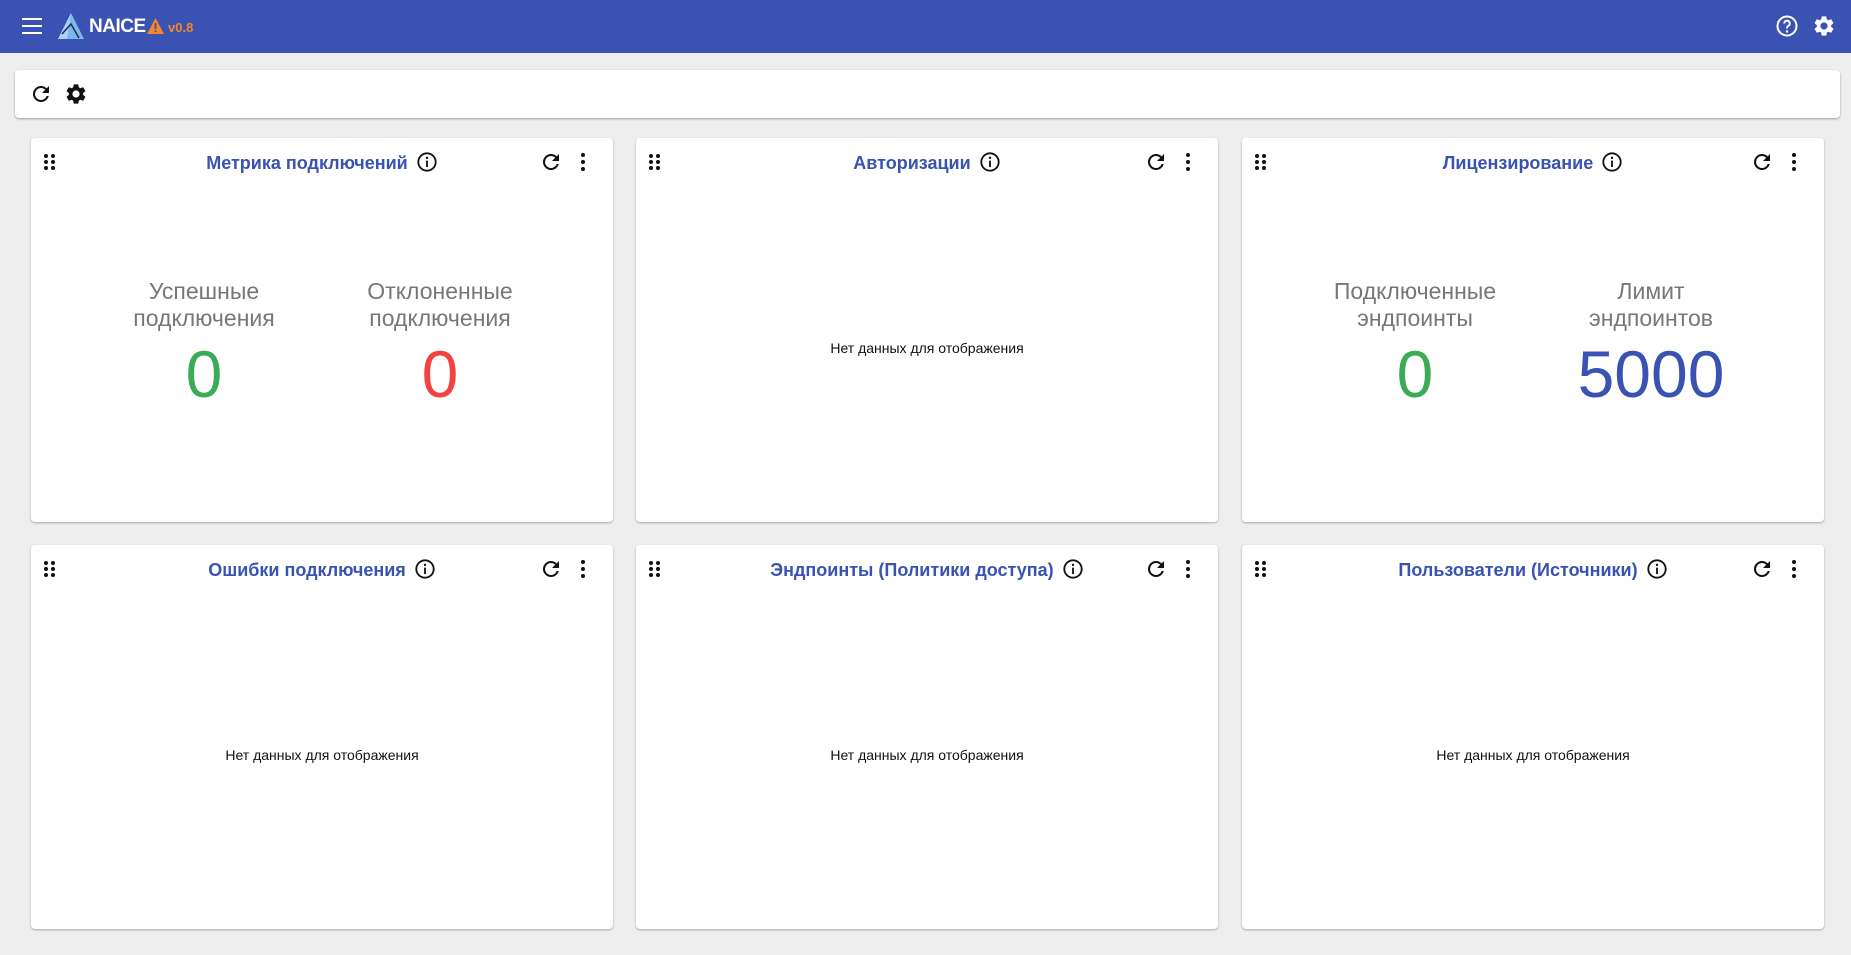 This screenshot has width=1851, height=955. Describe the element at coordinates (912, 163) in the screenshot. I see `widget-title: Авторизации` at that location.